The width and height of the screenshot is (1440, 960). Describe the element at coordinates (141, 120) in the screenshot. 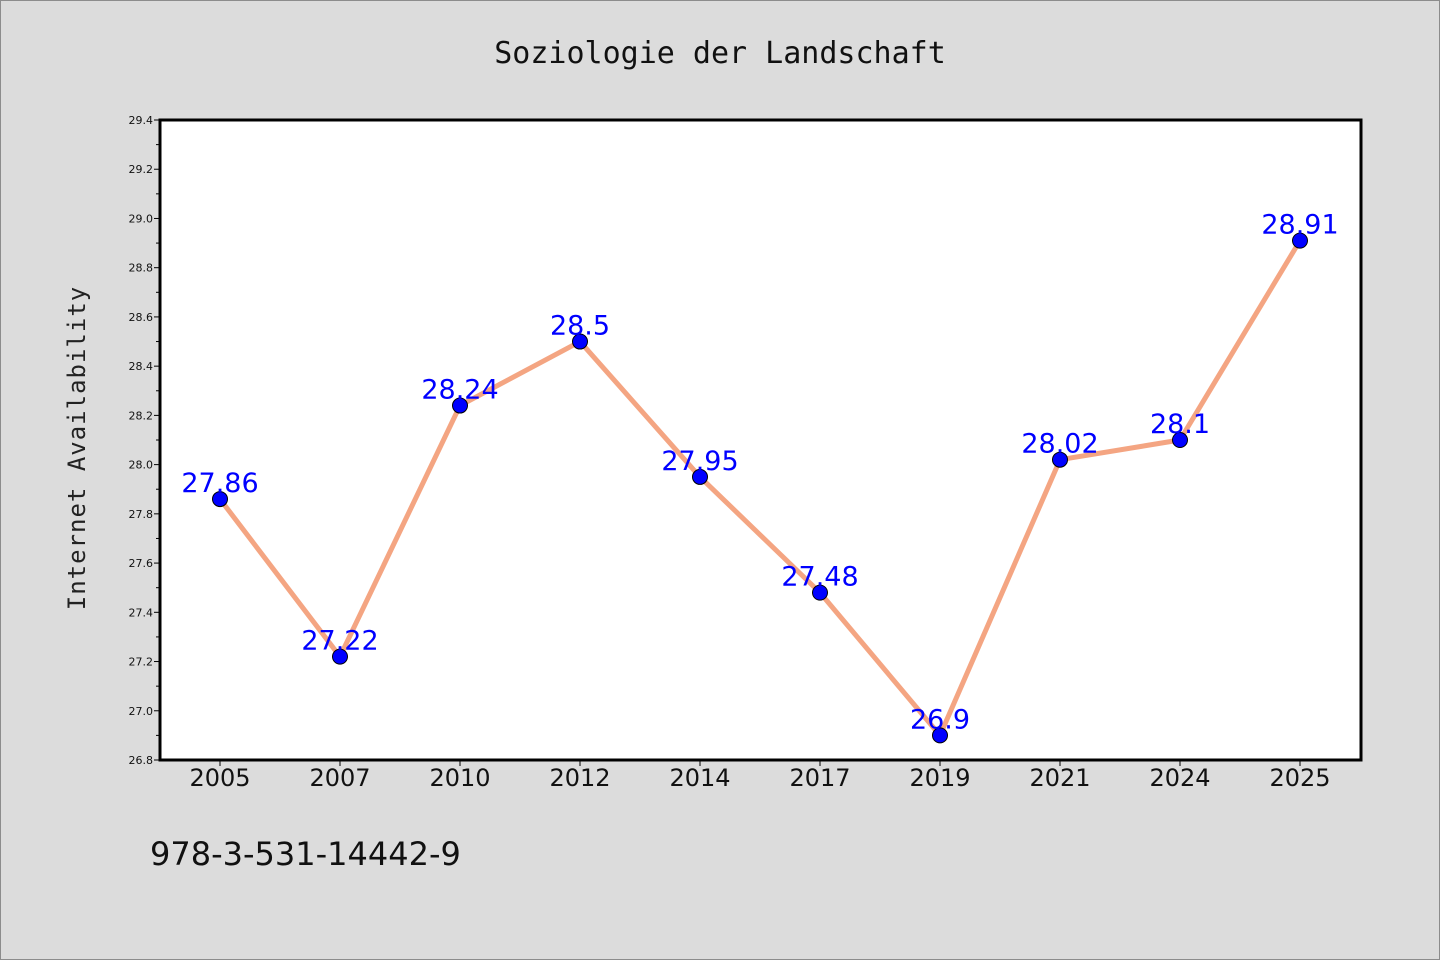

I see `y-tick-label: 29.4` at that location.